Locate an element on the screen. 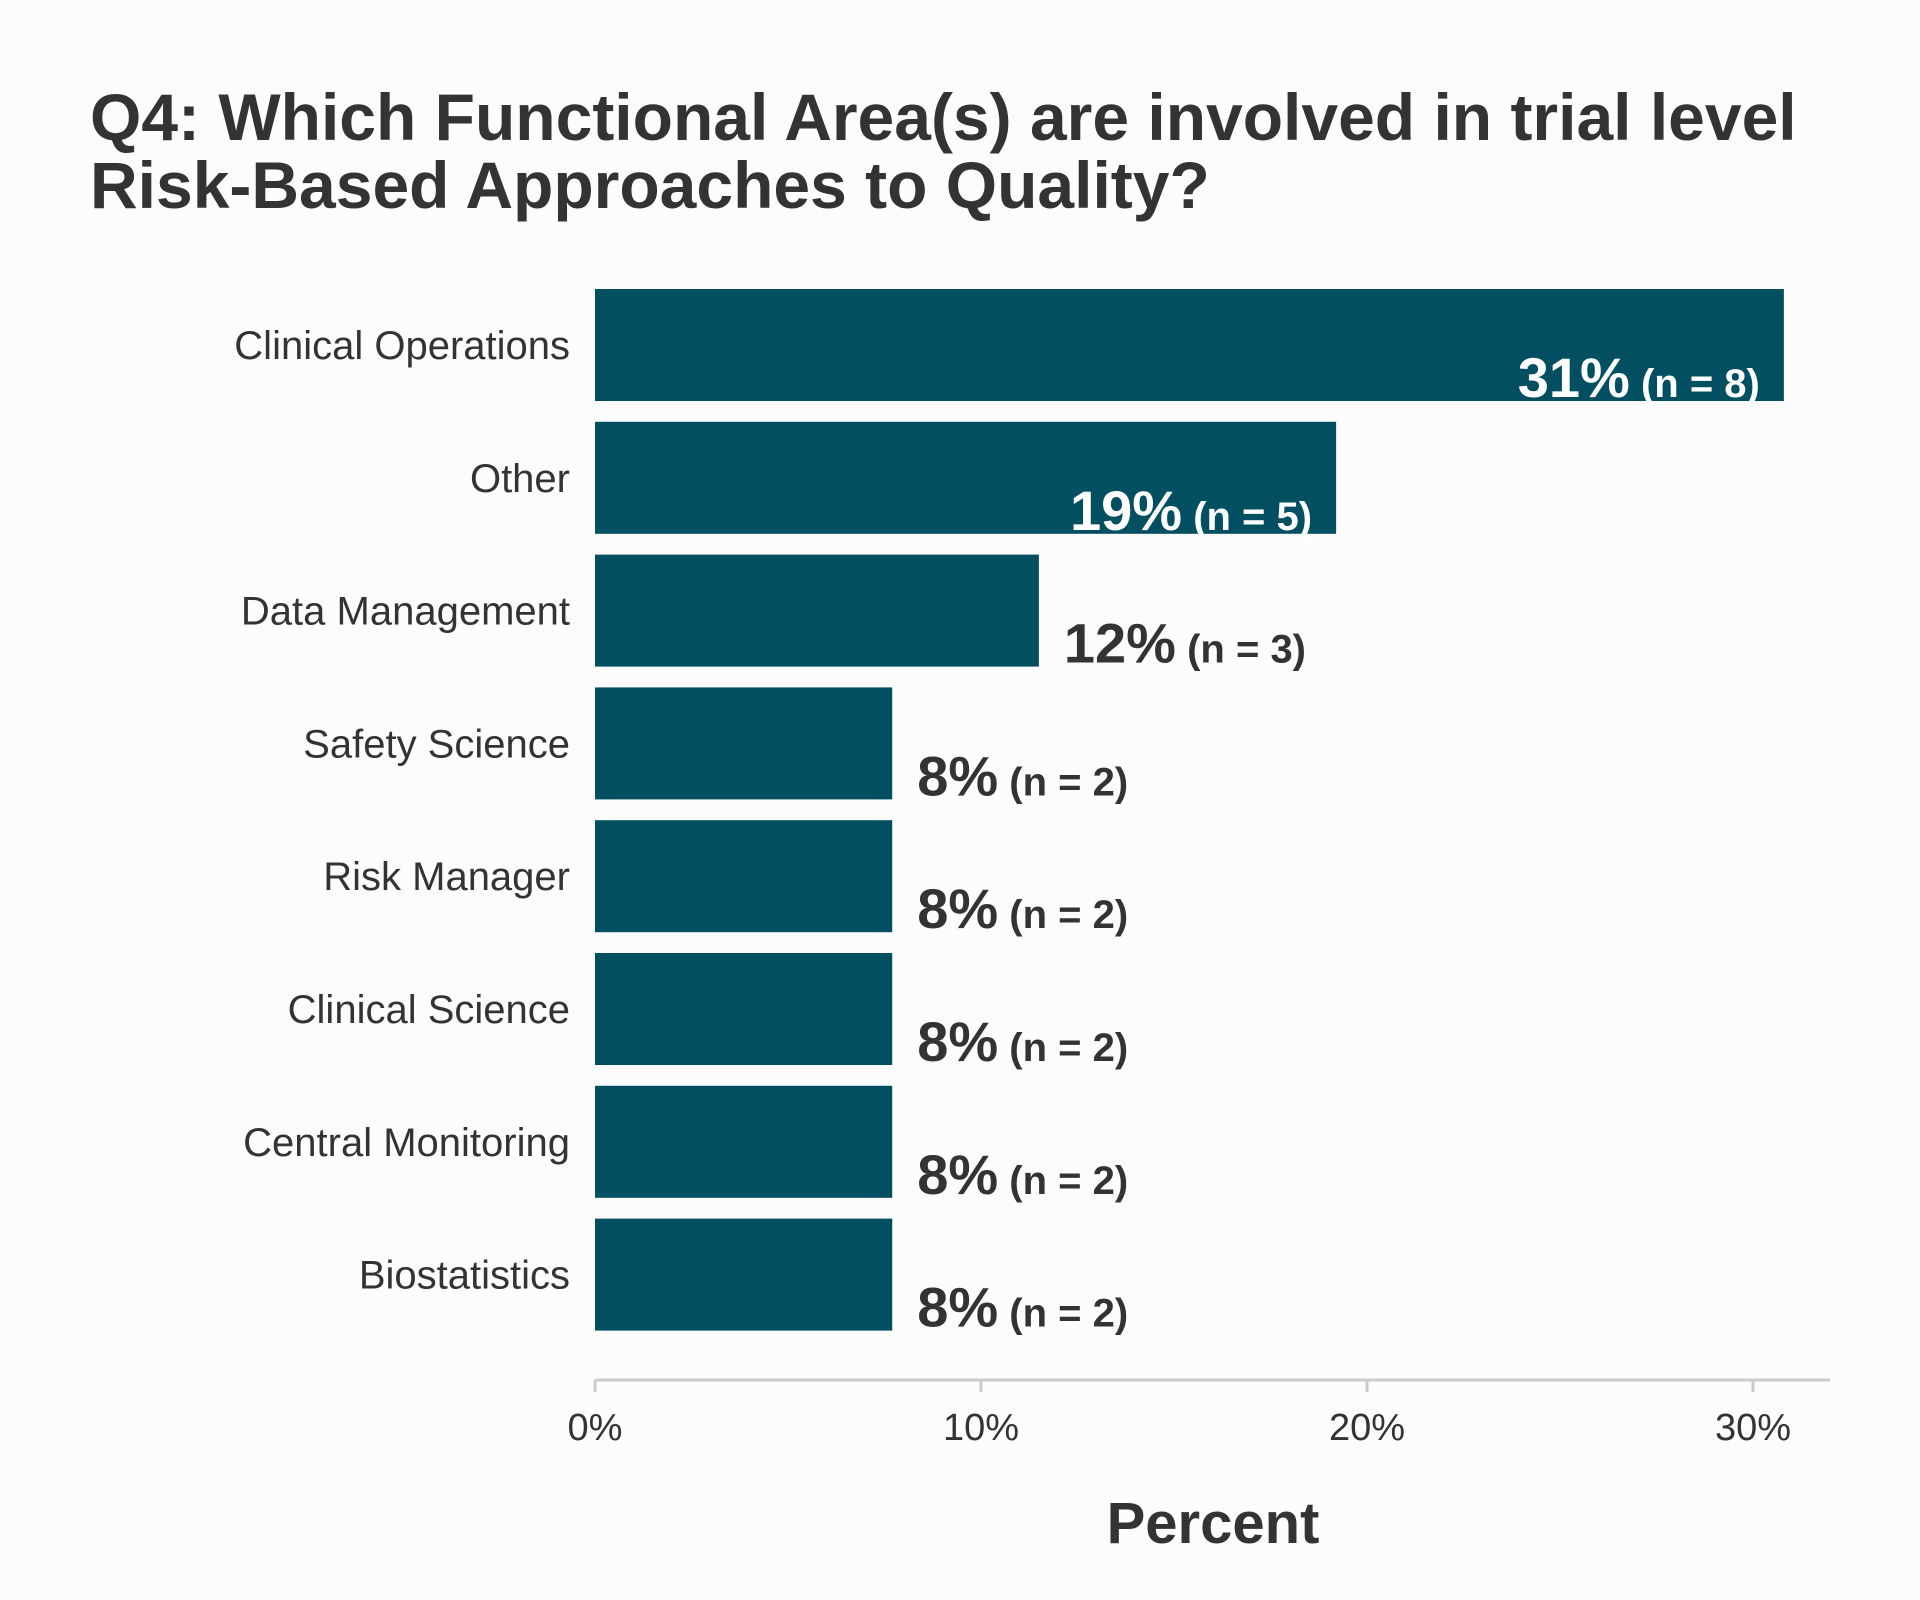 The height and width of the screenshot is (1600, 1920). value-label-5: 8% (n = 2) is located at coordinates (1022, 908).